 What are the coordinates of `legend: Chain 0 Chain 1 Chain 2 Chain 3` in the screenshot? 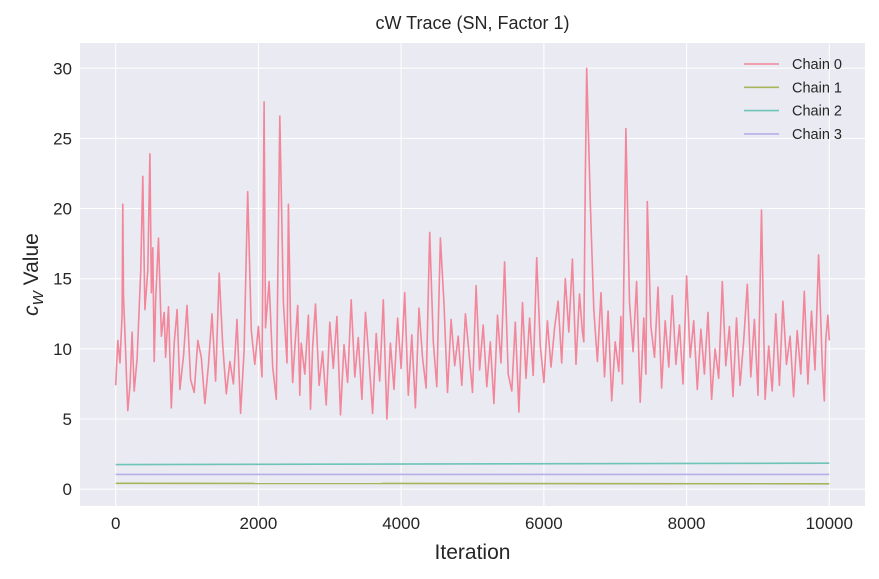 It's located at (793, 100).